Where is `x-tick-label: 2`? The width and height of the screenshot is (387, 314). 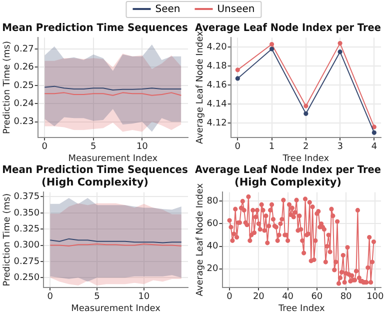
x-tick-label: 2 is located at coordinates (306, 147).